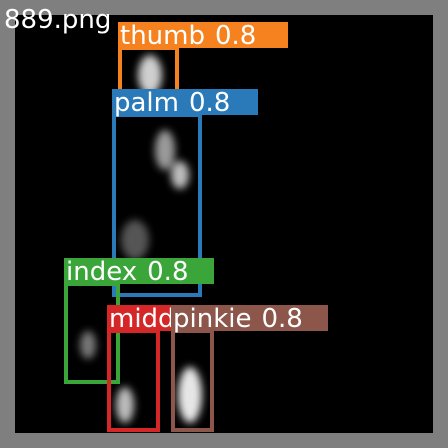 This screenshot has width=448, height=448. Describe the element at coordinates (57, 20) in the screenshot. I see `filename: 889.png` at that location.